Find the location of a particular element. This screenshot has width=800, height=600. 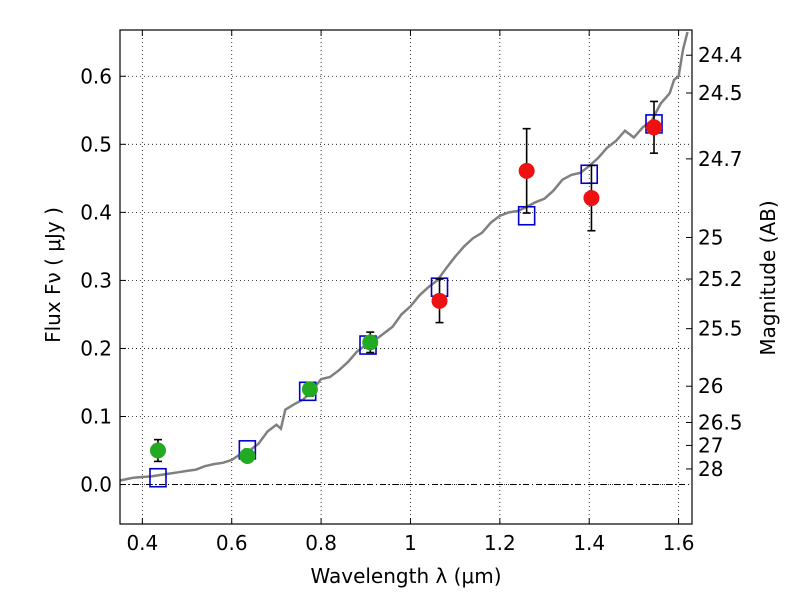

x-tick-label: 0.6 is located at coordinates (232, 543).